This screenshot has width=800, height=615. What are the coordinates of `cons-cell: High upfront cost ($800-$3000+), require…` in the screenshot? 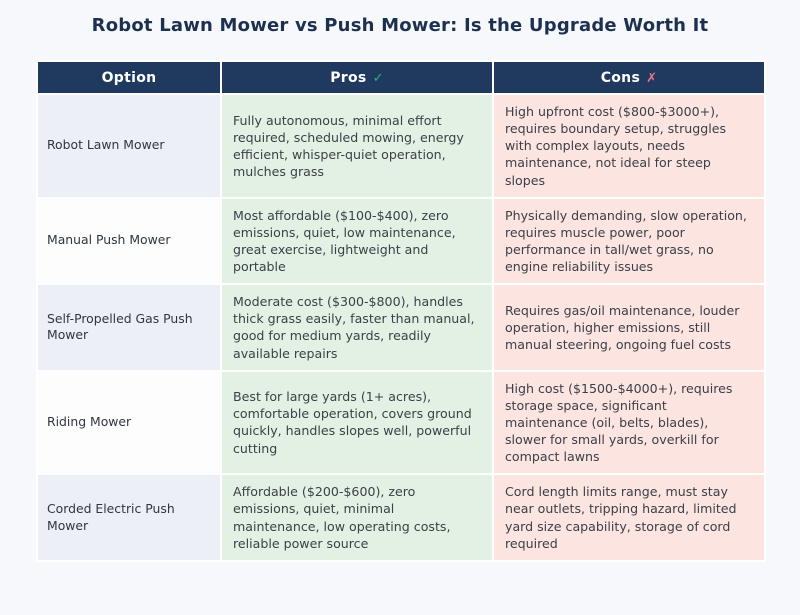 It's located at (629, 146).